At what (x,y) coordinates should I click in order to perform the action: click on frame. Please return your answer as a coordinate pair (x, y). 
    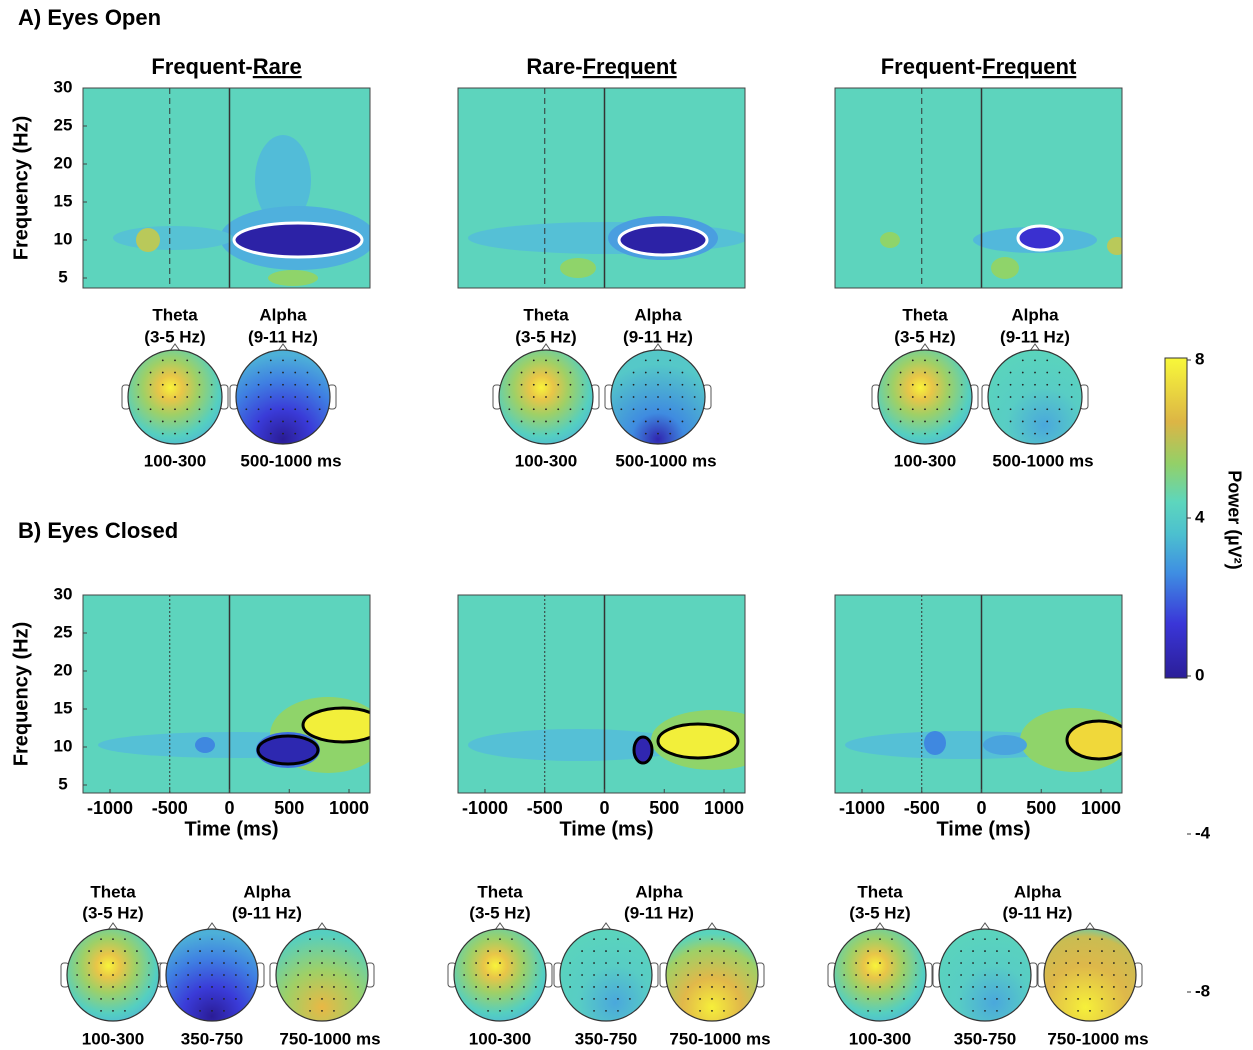
    Looking at the image, I should click on (601, 188).